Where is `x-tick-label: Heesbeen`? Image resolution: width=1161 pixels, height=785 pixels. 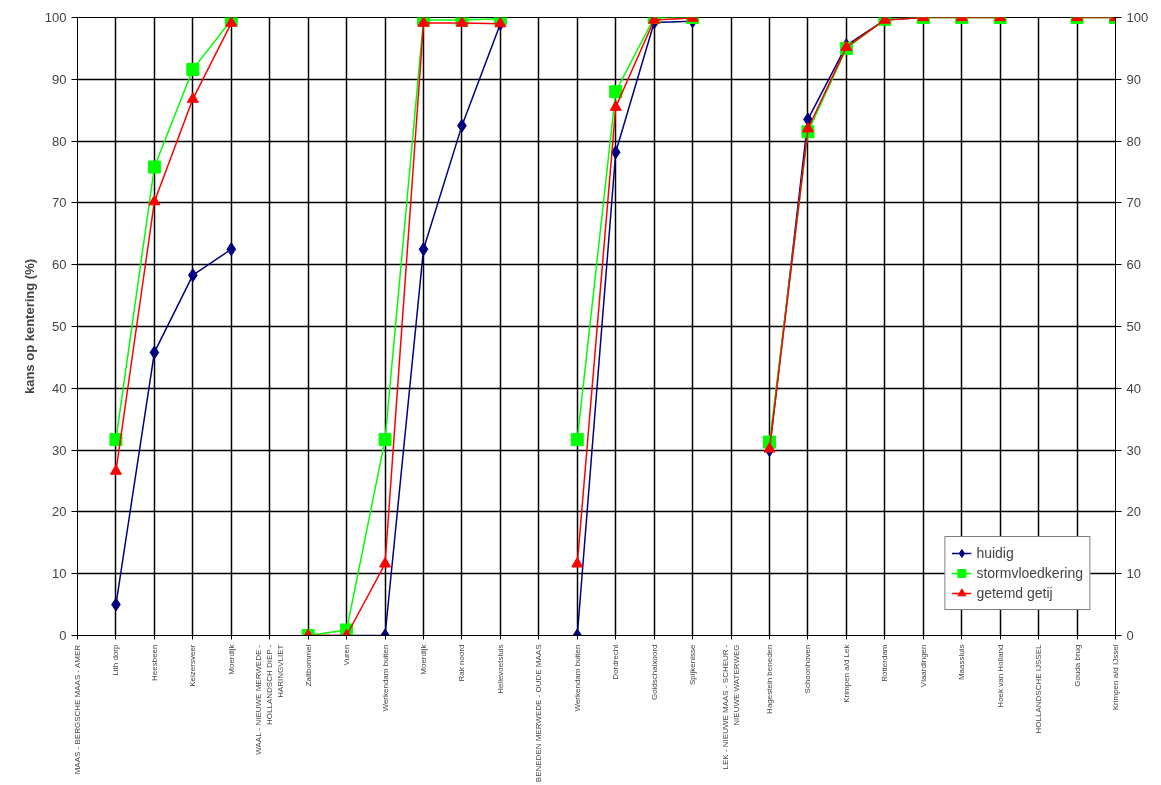 x-tick-label: Heesbeen is located at coordinates (154, 662).